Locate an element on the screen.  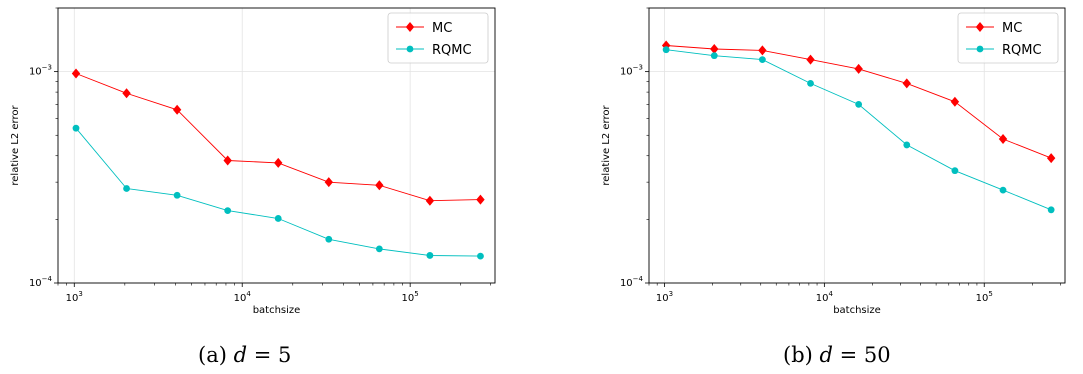
chart-a-legend-mc-label: MC is located at coordinates (442, 28).